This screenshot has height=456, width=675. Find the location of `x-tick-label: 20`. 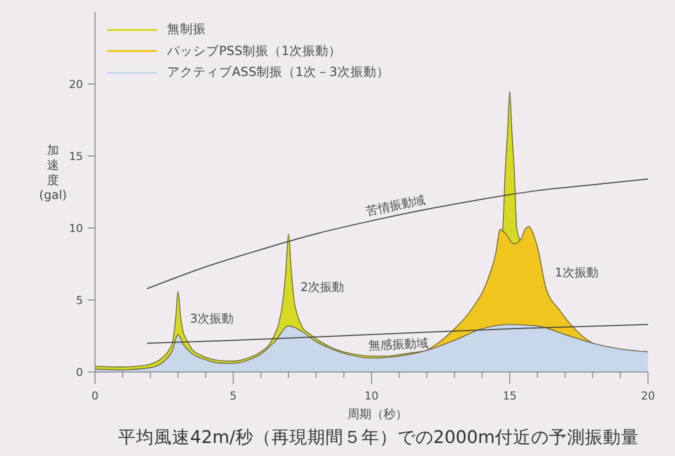

x-tick-label: 20 is located at coordinates (648, 396).